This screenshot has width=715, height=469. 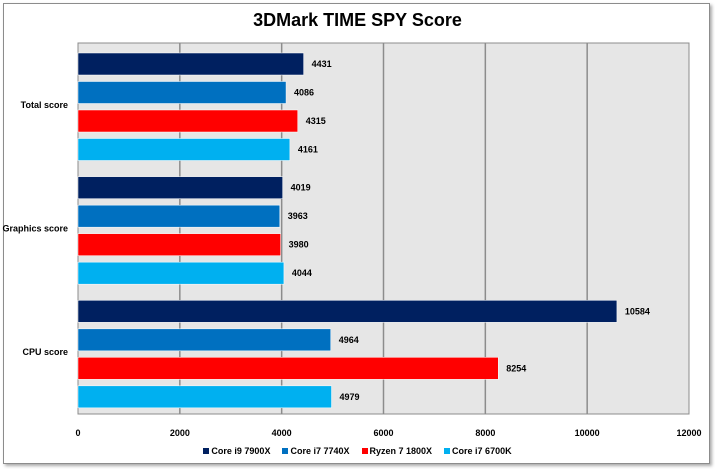 What do you see at coordinates (637, 311) in the screenshot?
I see `data-label: 10584` at bounding box center [637, 311].